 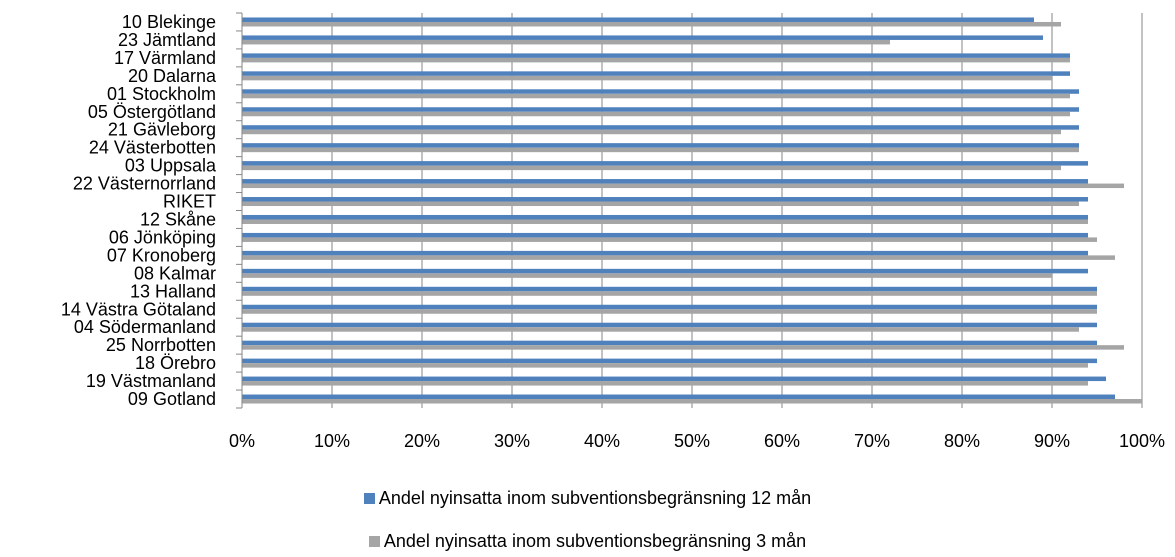 I want to click on x-tick-label: 90%, so click(x=1052, y=441).